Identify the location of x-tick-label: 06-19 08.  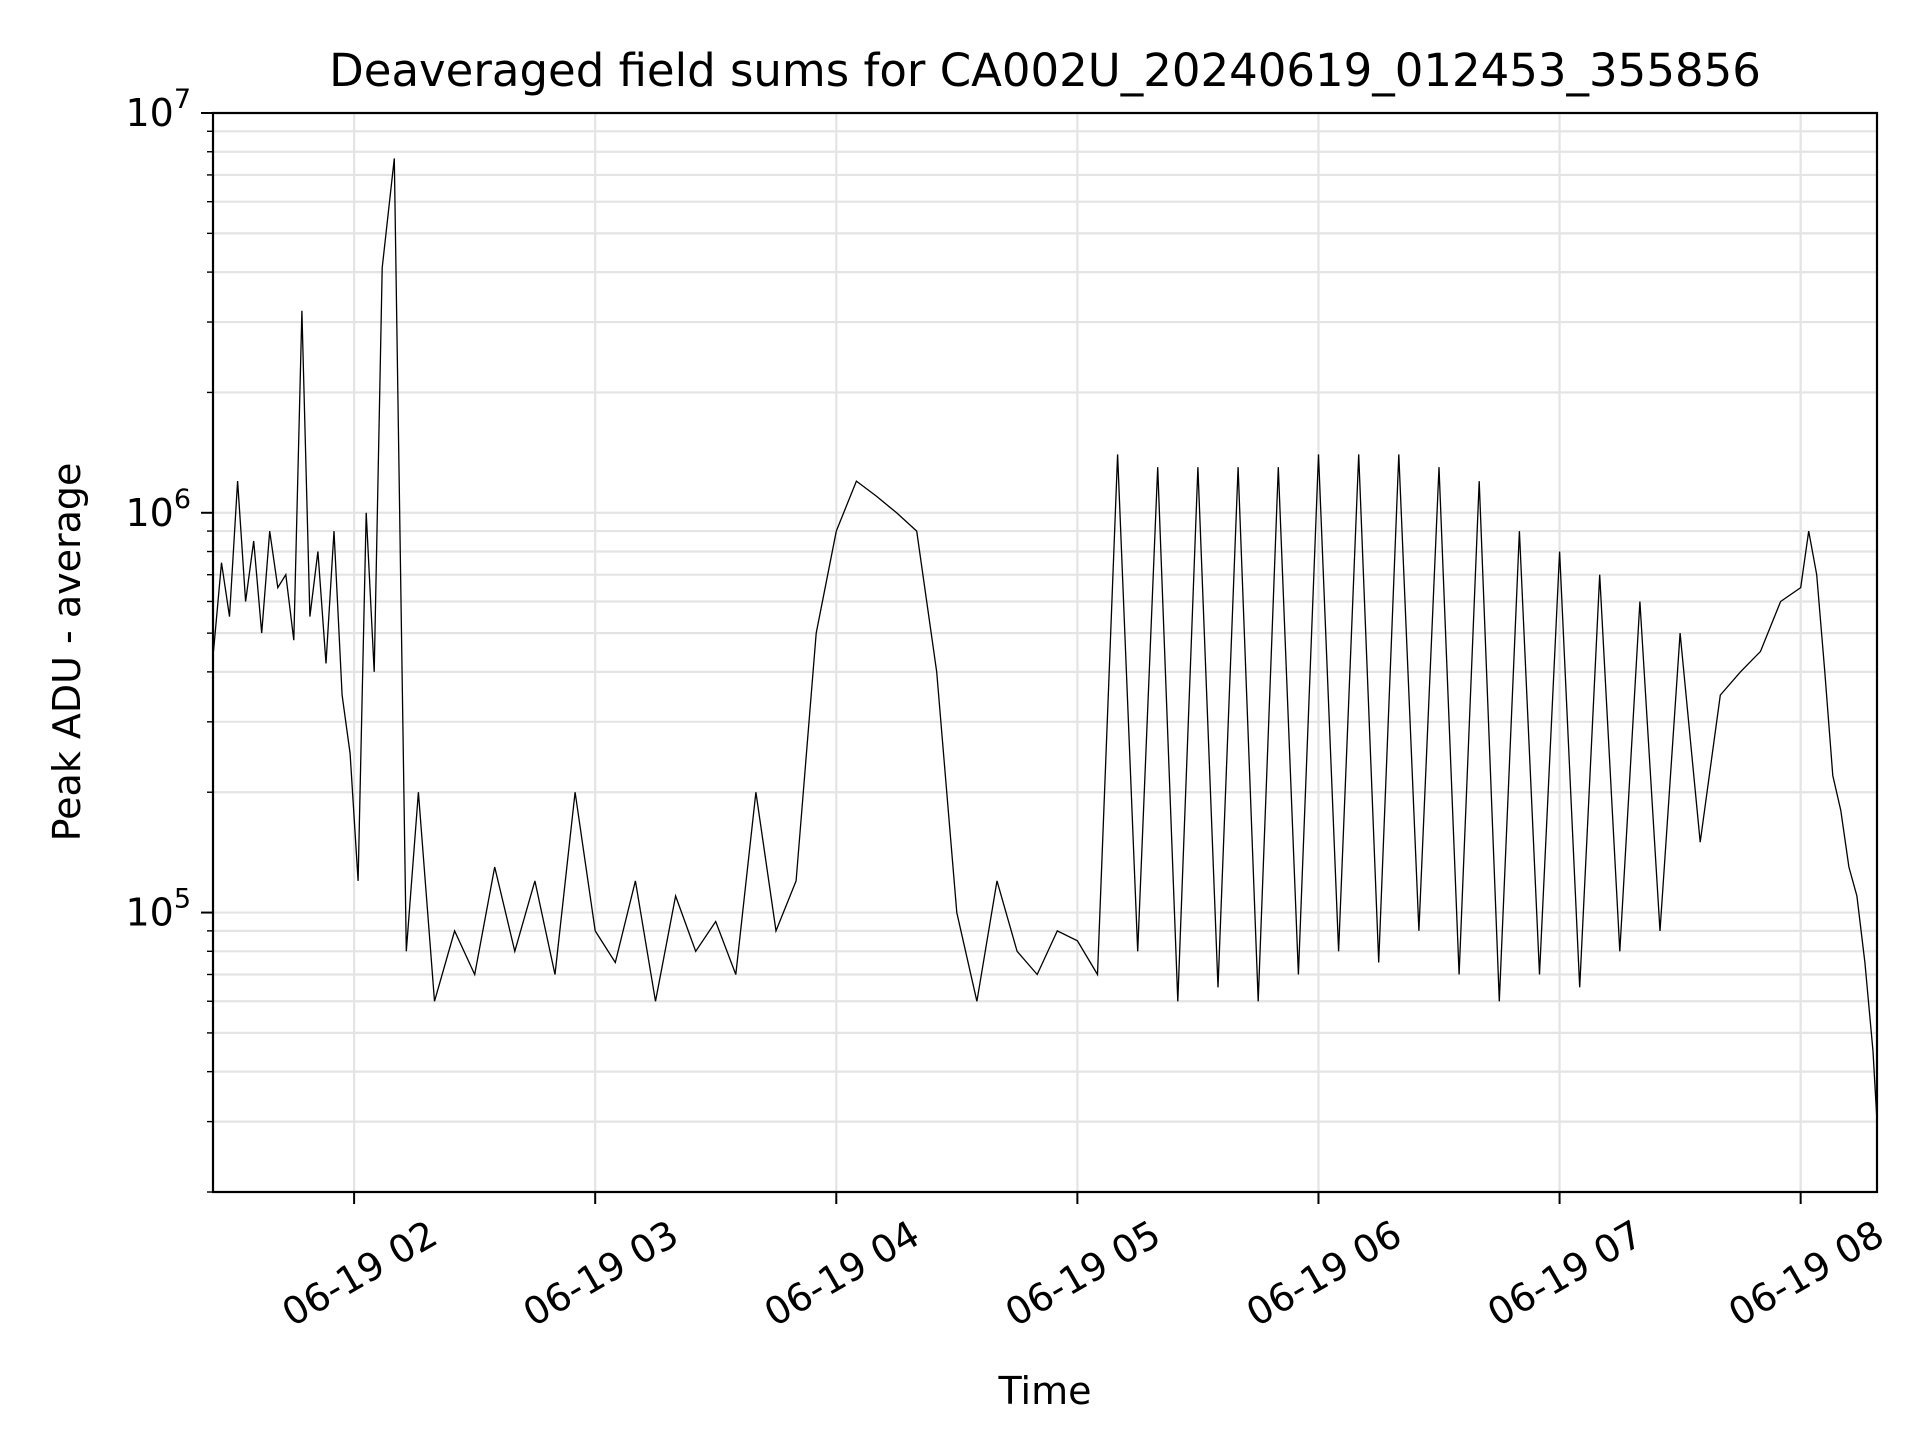
(1806, 1274).